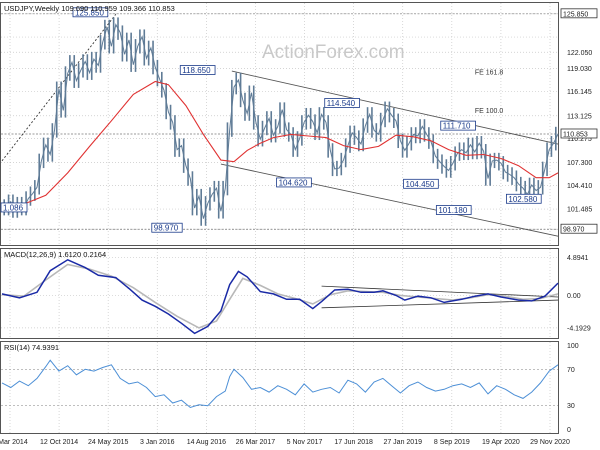 This screenshot has width=600, height=450. What do you see at coordinates (579, 328) in the screenshot?
I see `macd-y-tick: -4.1929` at bounding box center [579, 328].